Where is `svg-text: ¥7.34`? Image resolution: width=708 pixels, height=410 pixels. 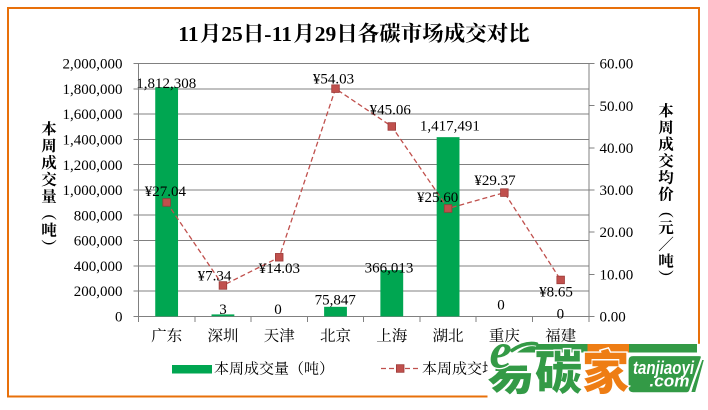
svg-text: ¥7.34 is located at coordinates (215, 277).